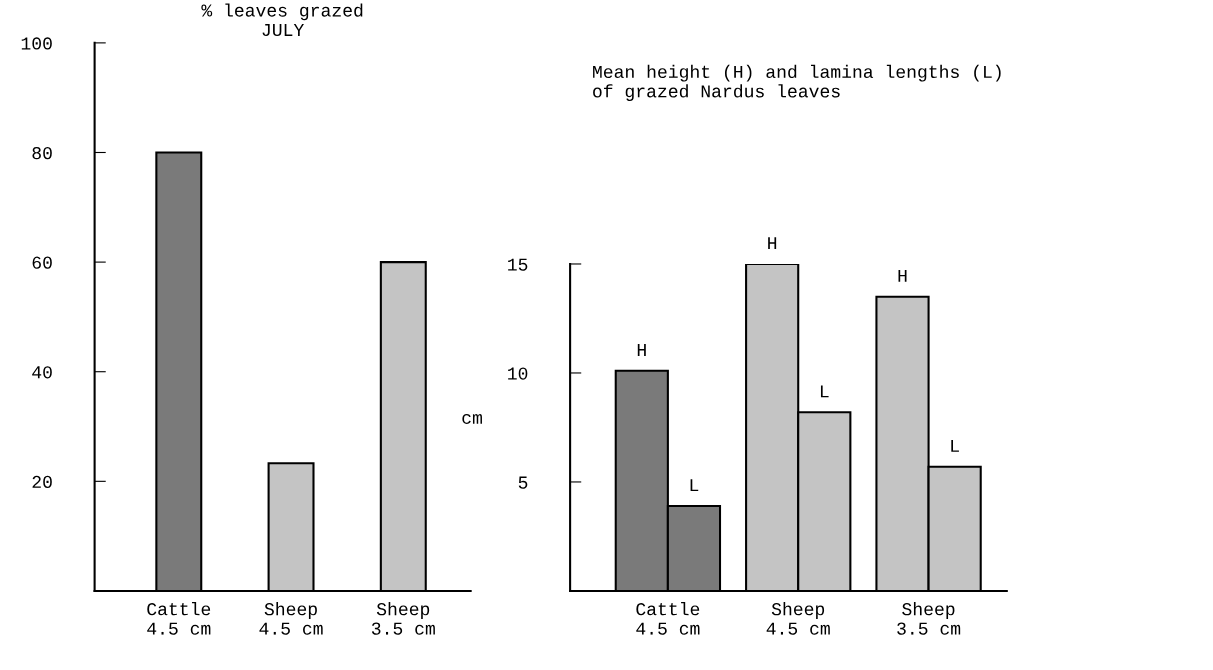 The width and height of the screenshot is (1213, 670). I want to click on chart-title: Mean height (H) and lamina lengths (L) of grazed Nardus leaves, so click(797, 83).